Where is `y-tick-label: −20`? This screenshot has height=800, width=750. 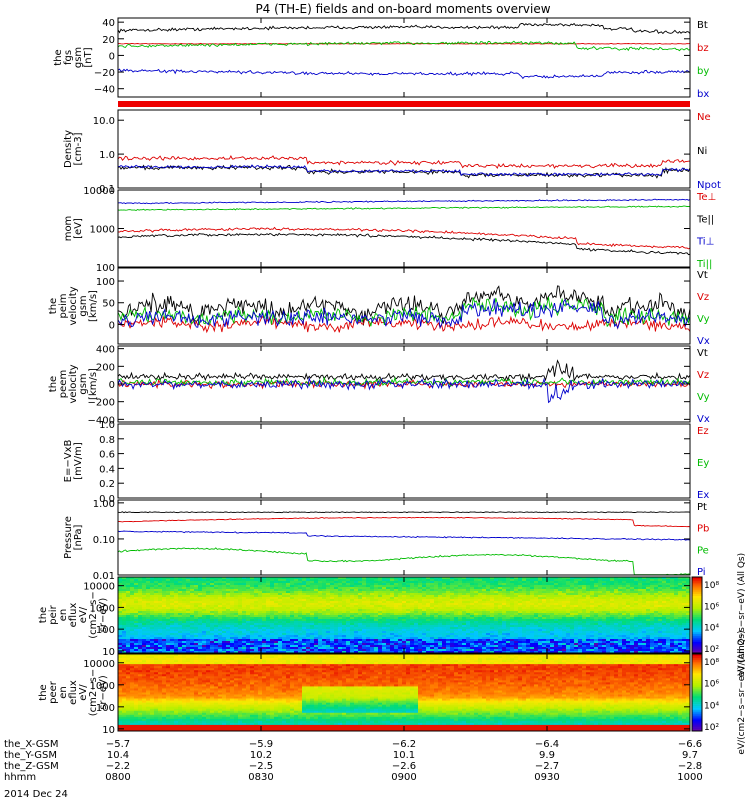 y-tick-label: −20 is located at coordinates (104, 73).